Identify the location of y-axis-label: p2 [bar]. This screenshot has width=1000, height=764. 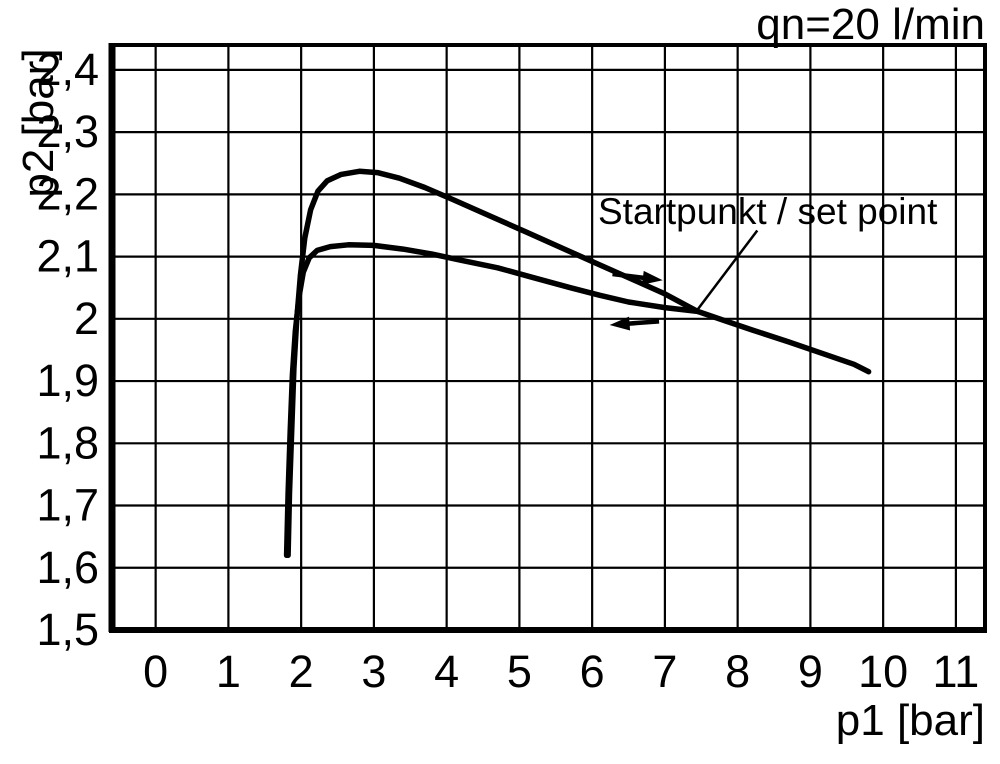
(38, 123).